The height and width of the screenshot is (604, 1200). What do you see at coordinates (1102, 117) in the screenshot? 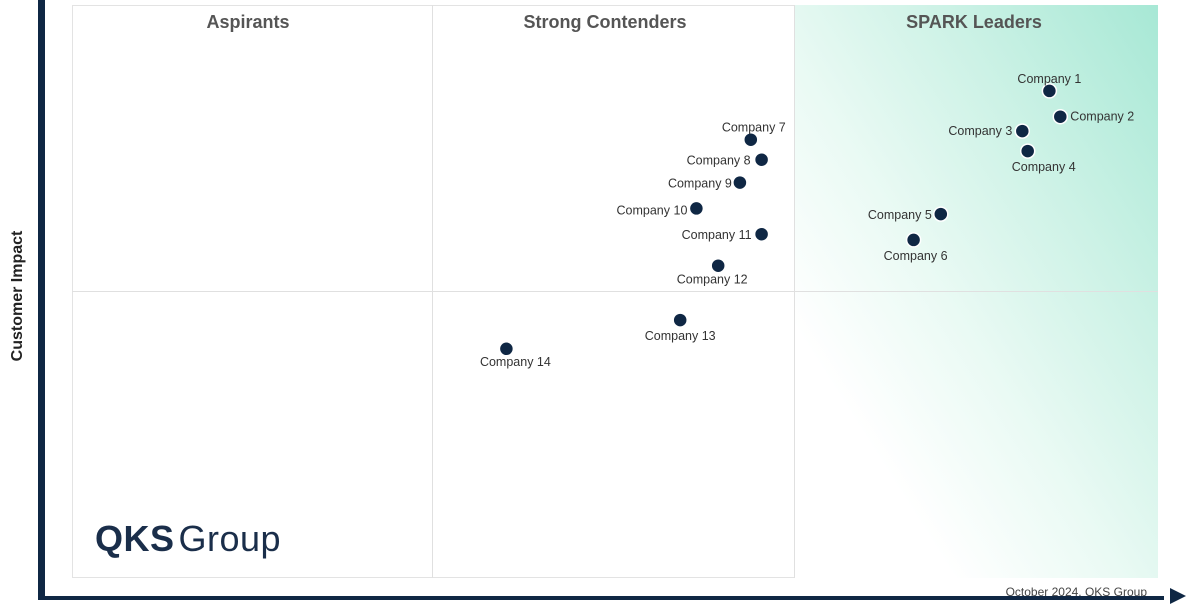
I see `data-point-label-2: Company 2` at bounding box center [1102, 117].